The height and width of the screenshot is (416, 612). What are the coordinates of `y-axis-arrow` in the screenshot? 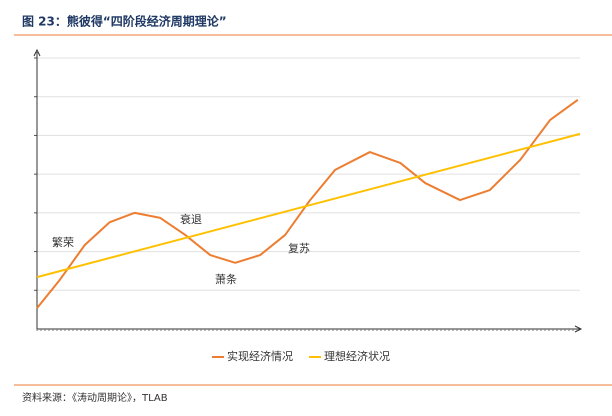 It's located at (37, 52).